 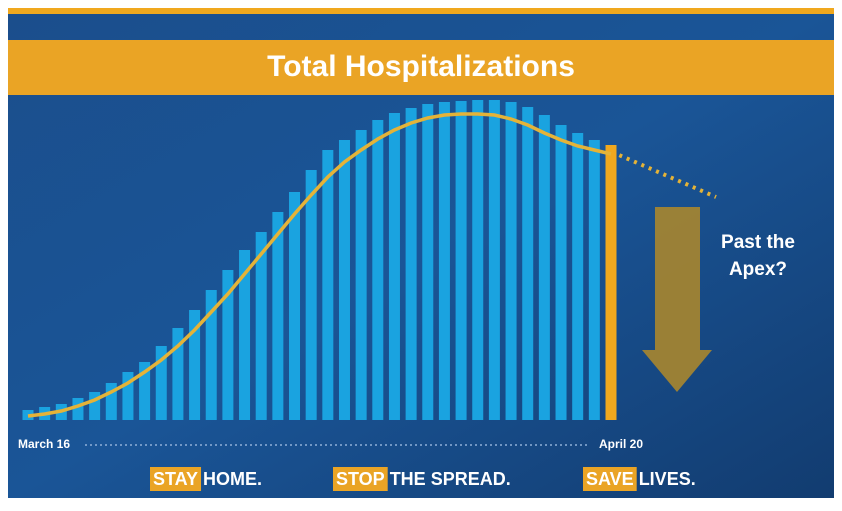 I want to click on x-tick-label: April 20, so click(x=621, y=444).